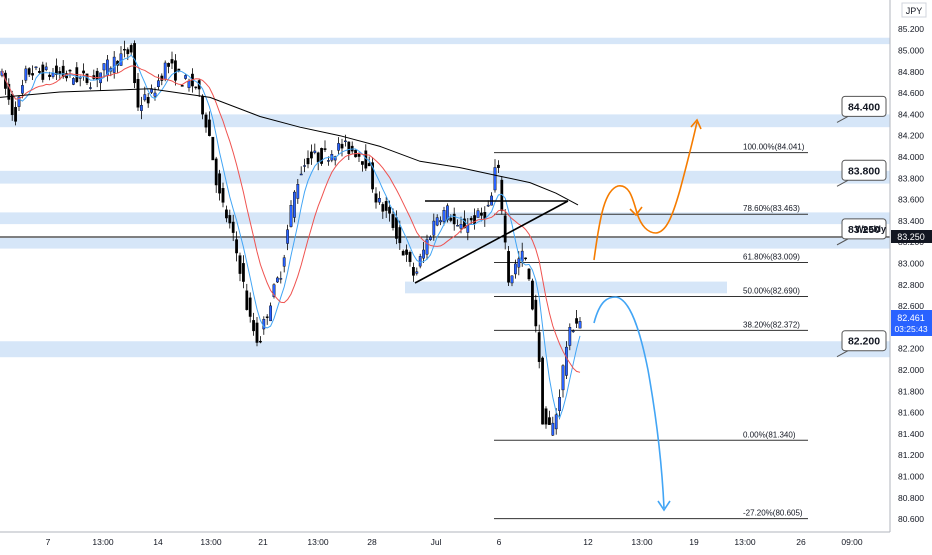  Describe the element at coordinates (911, 264) in the screenshot. I see `y-tick-label: 83.000` at that location.